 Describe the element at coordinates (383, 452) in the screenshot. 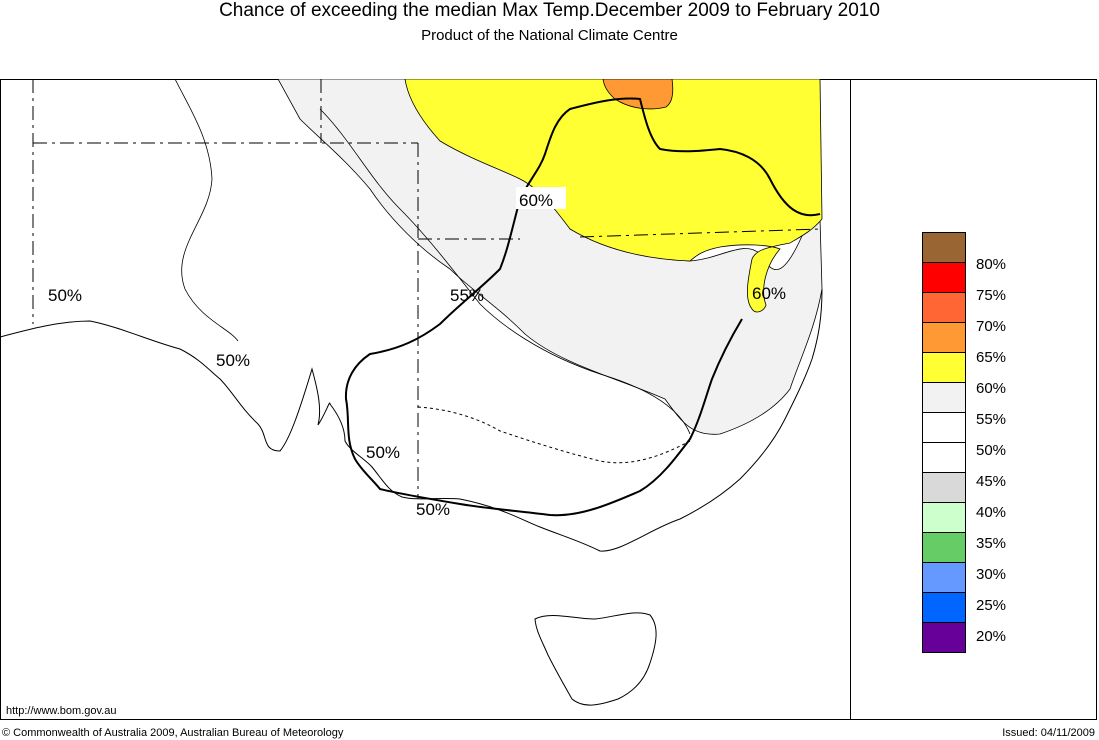

I see `map-label-6: 50%` at that location.